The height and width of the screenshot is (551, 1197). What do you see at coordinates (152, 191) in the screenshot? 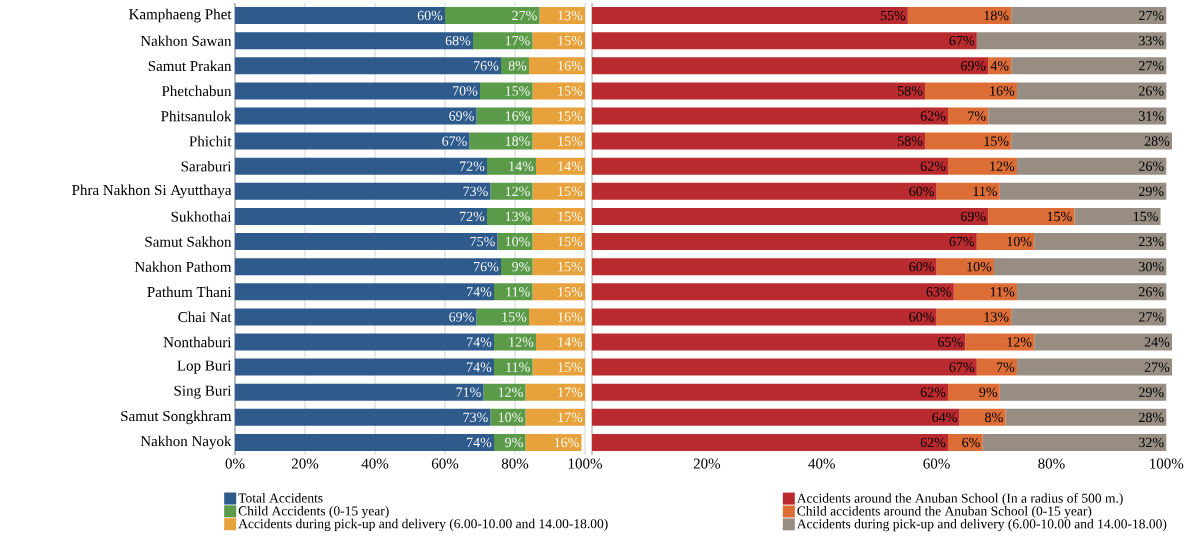
I see `y-tick-label: Phra Nakhon Si Ayutthaya` at bounding box center [152, 191].